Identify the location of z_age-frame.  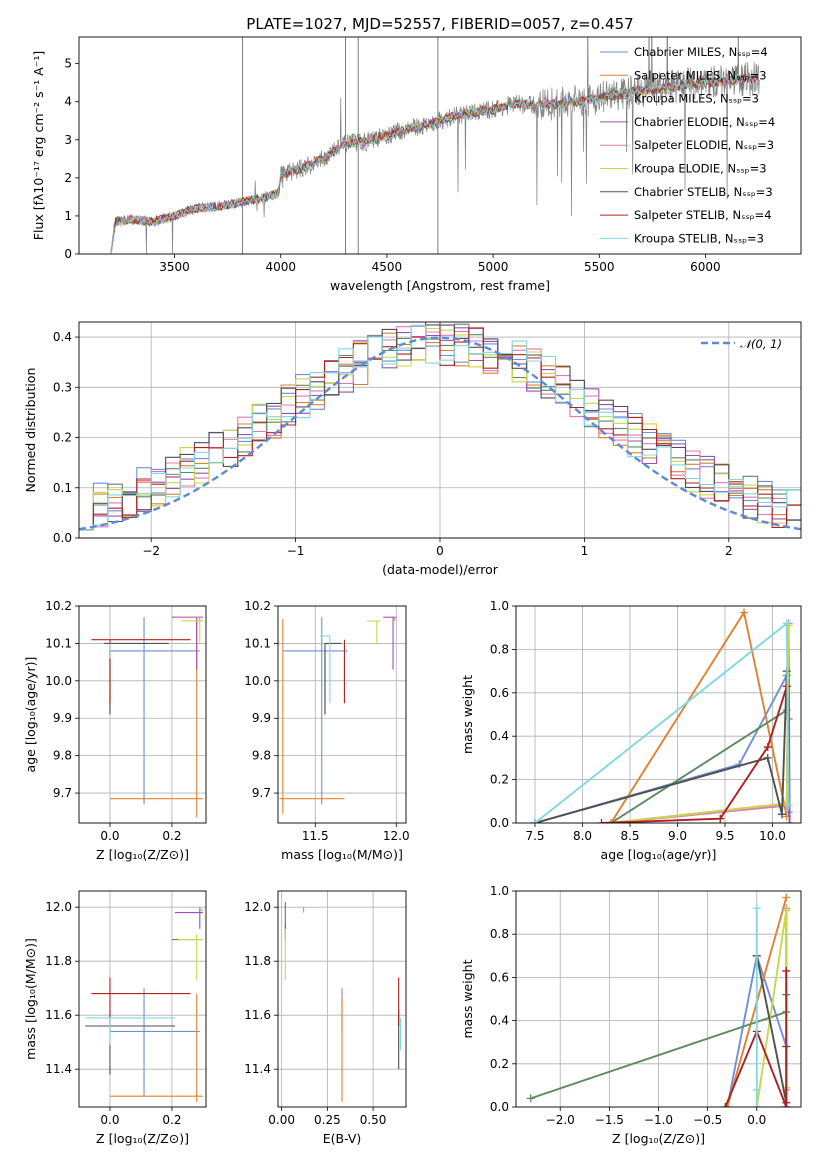
(142, 714).